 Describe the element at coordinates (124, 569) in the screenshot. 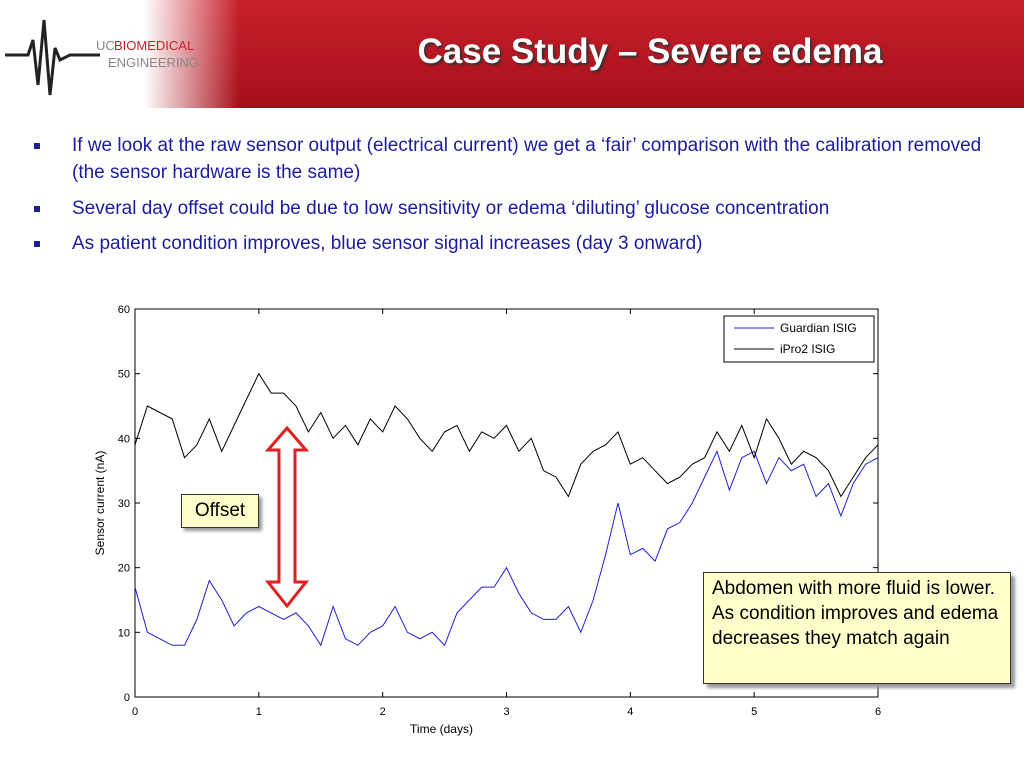

I see `y-tick-label: 20` at that location.